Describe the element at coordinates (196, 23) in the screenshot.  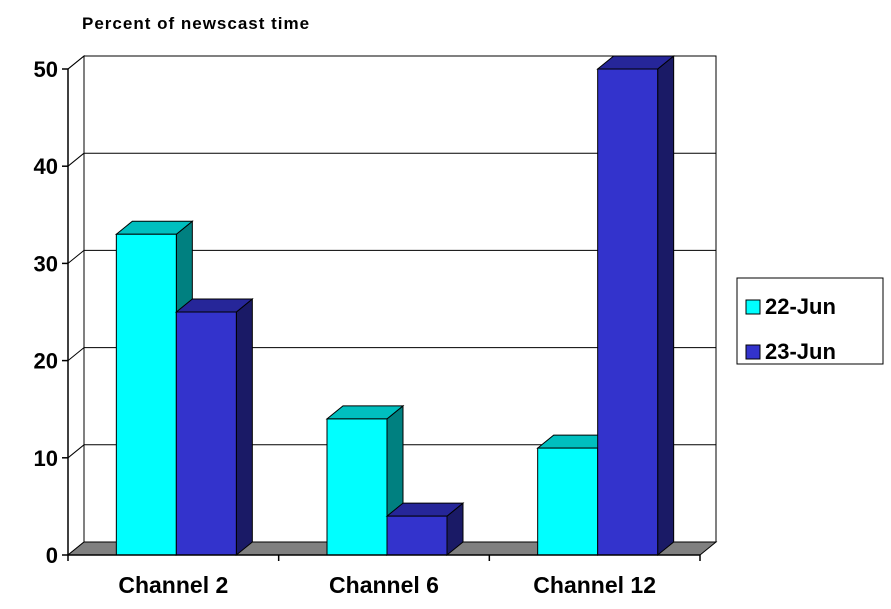
I see `y-axis-title: Percent of newscast time` at that location.